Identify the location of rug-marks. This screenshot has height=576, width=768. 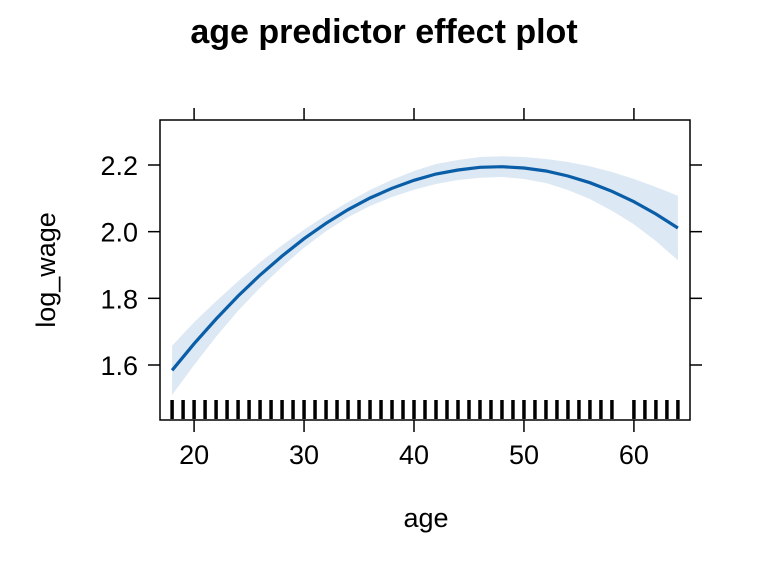
(425, 409).